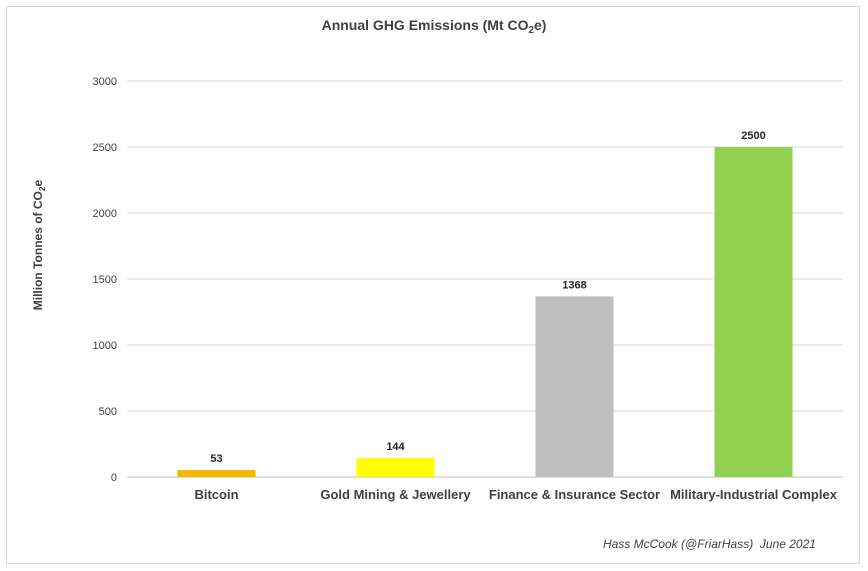 The height and width of the screenshot is (571, 868). What do you see at coordinates (105, 82) in the screenshot?
I see `y-tick-label: 3000` at bounding box center [105, 82].